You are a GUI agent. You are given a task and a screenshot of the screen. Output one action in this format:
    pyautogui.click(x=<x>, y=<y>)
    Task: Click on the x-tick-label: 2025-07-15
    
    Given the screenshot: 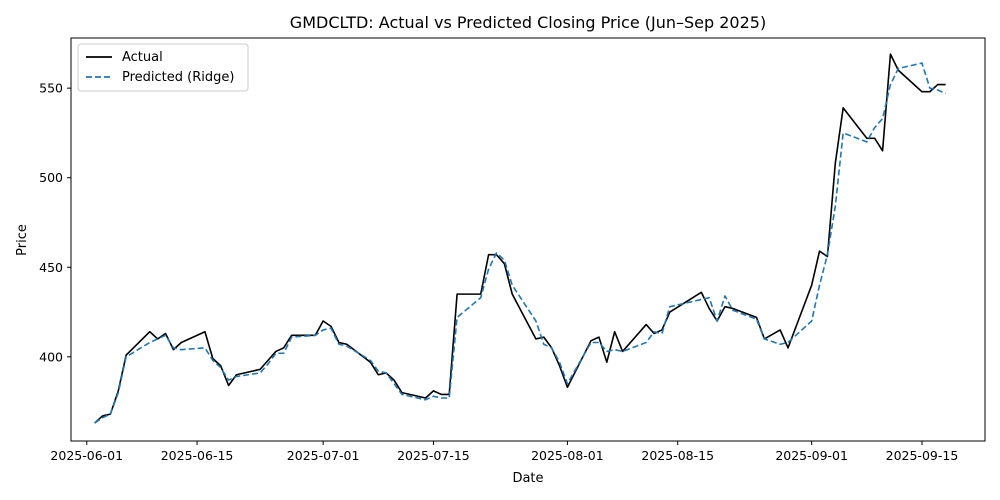 What is the action you would take?
    pyautogui.click(x=433, y=455)
    